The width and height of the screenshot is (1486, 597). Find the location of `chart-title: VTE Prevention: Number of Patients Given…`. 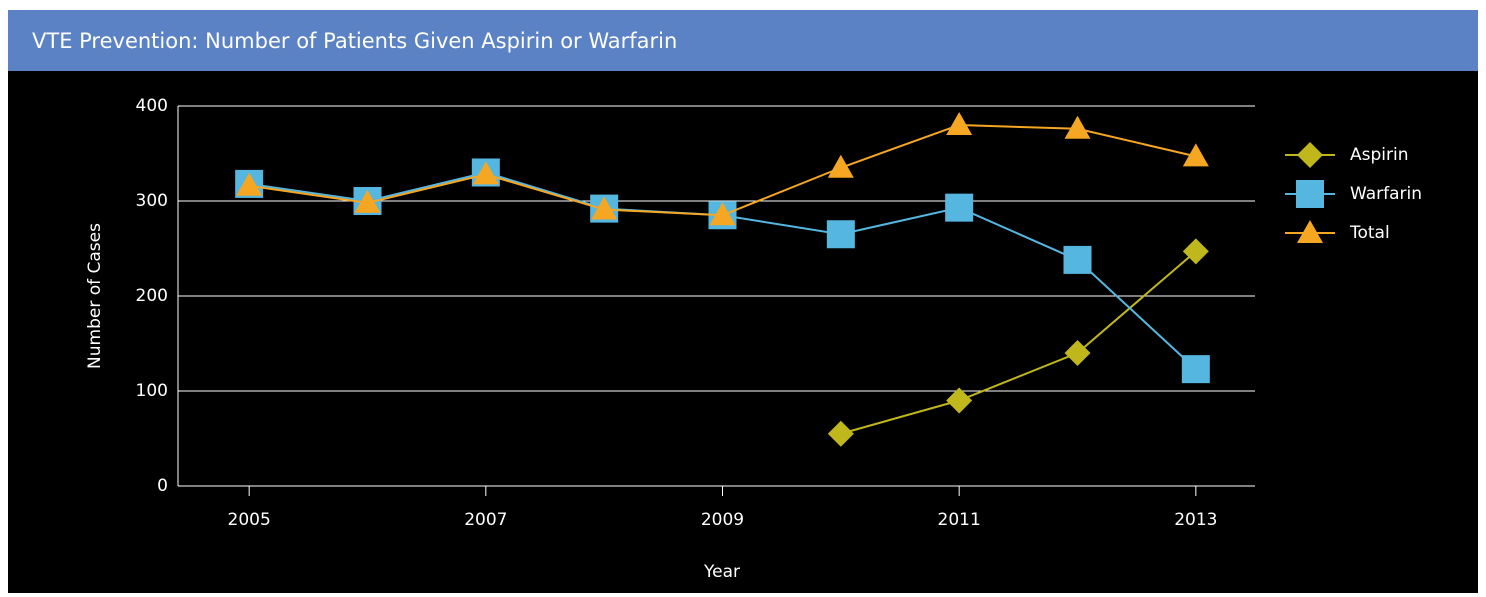

chart-title: VTE Prevention: Number of Patients Given… is located at coordinates (354, 41).